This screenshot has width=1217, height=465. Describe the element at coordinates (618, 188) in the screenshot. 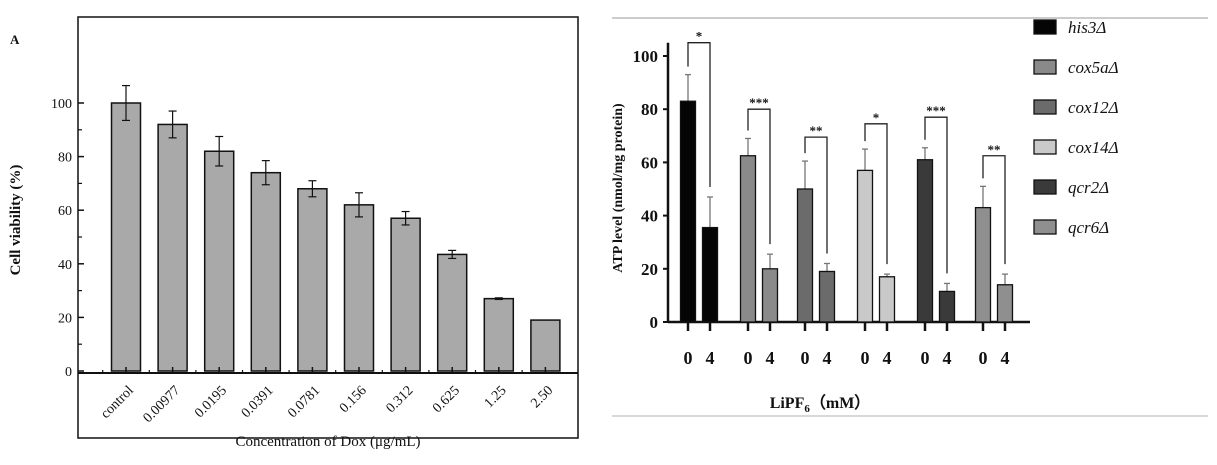

I see `y-axis-title: ATP level (nmol/mg protein)` at that location.